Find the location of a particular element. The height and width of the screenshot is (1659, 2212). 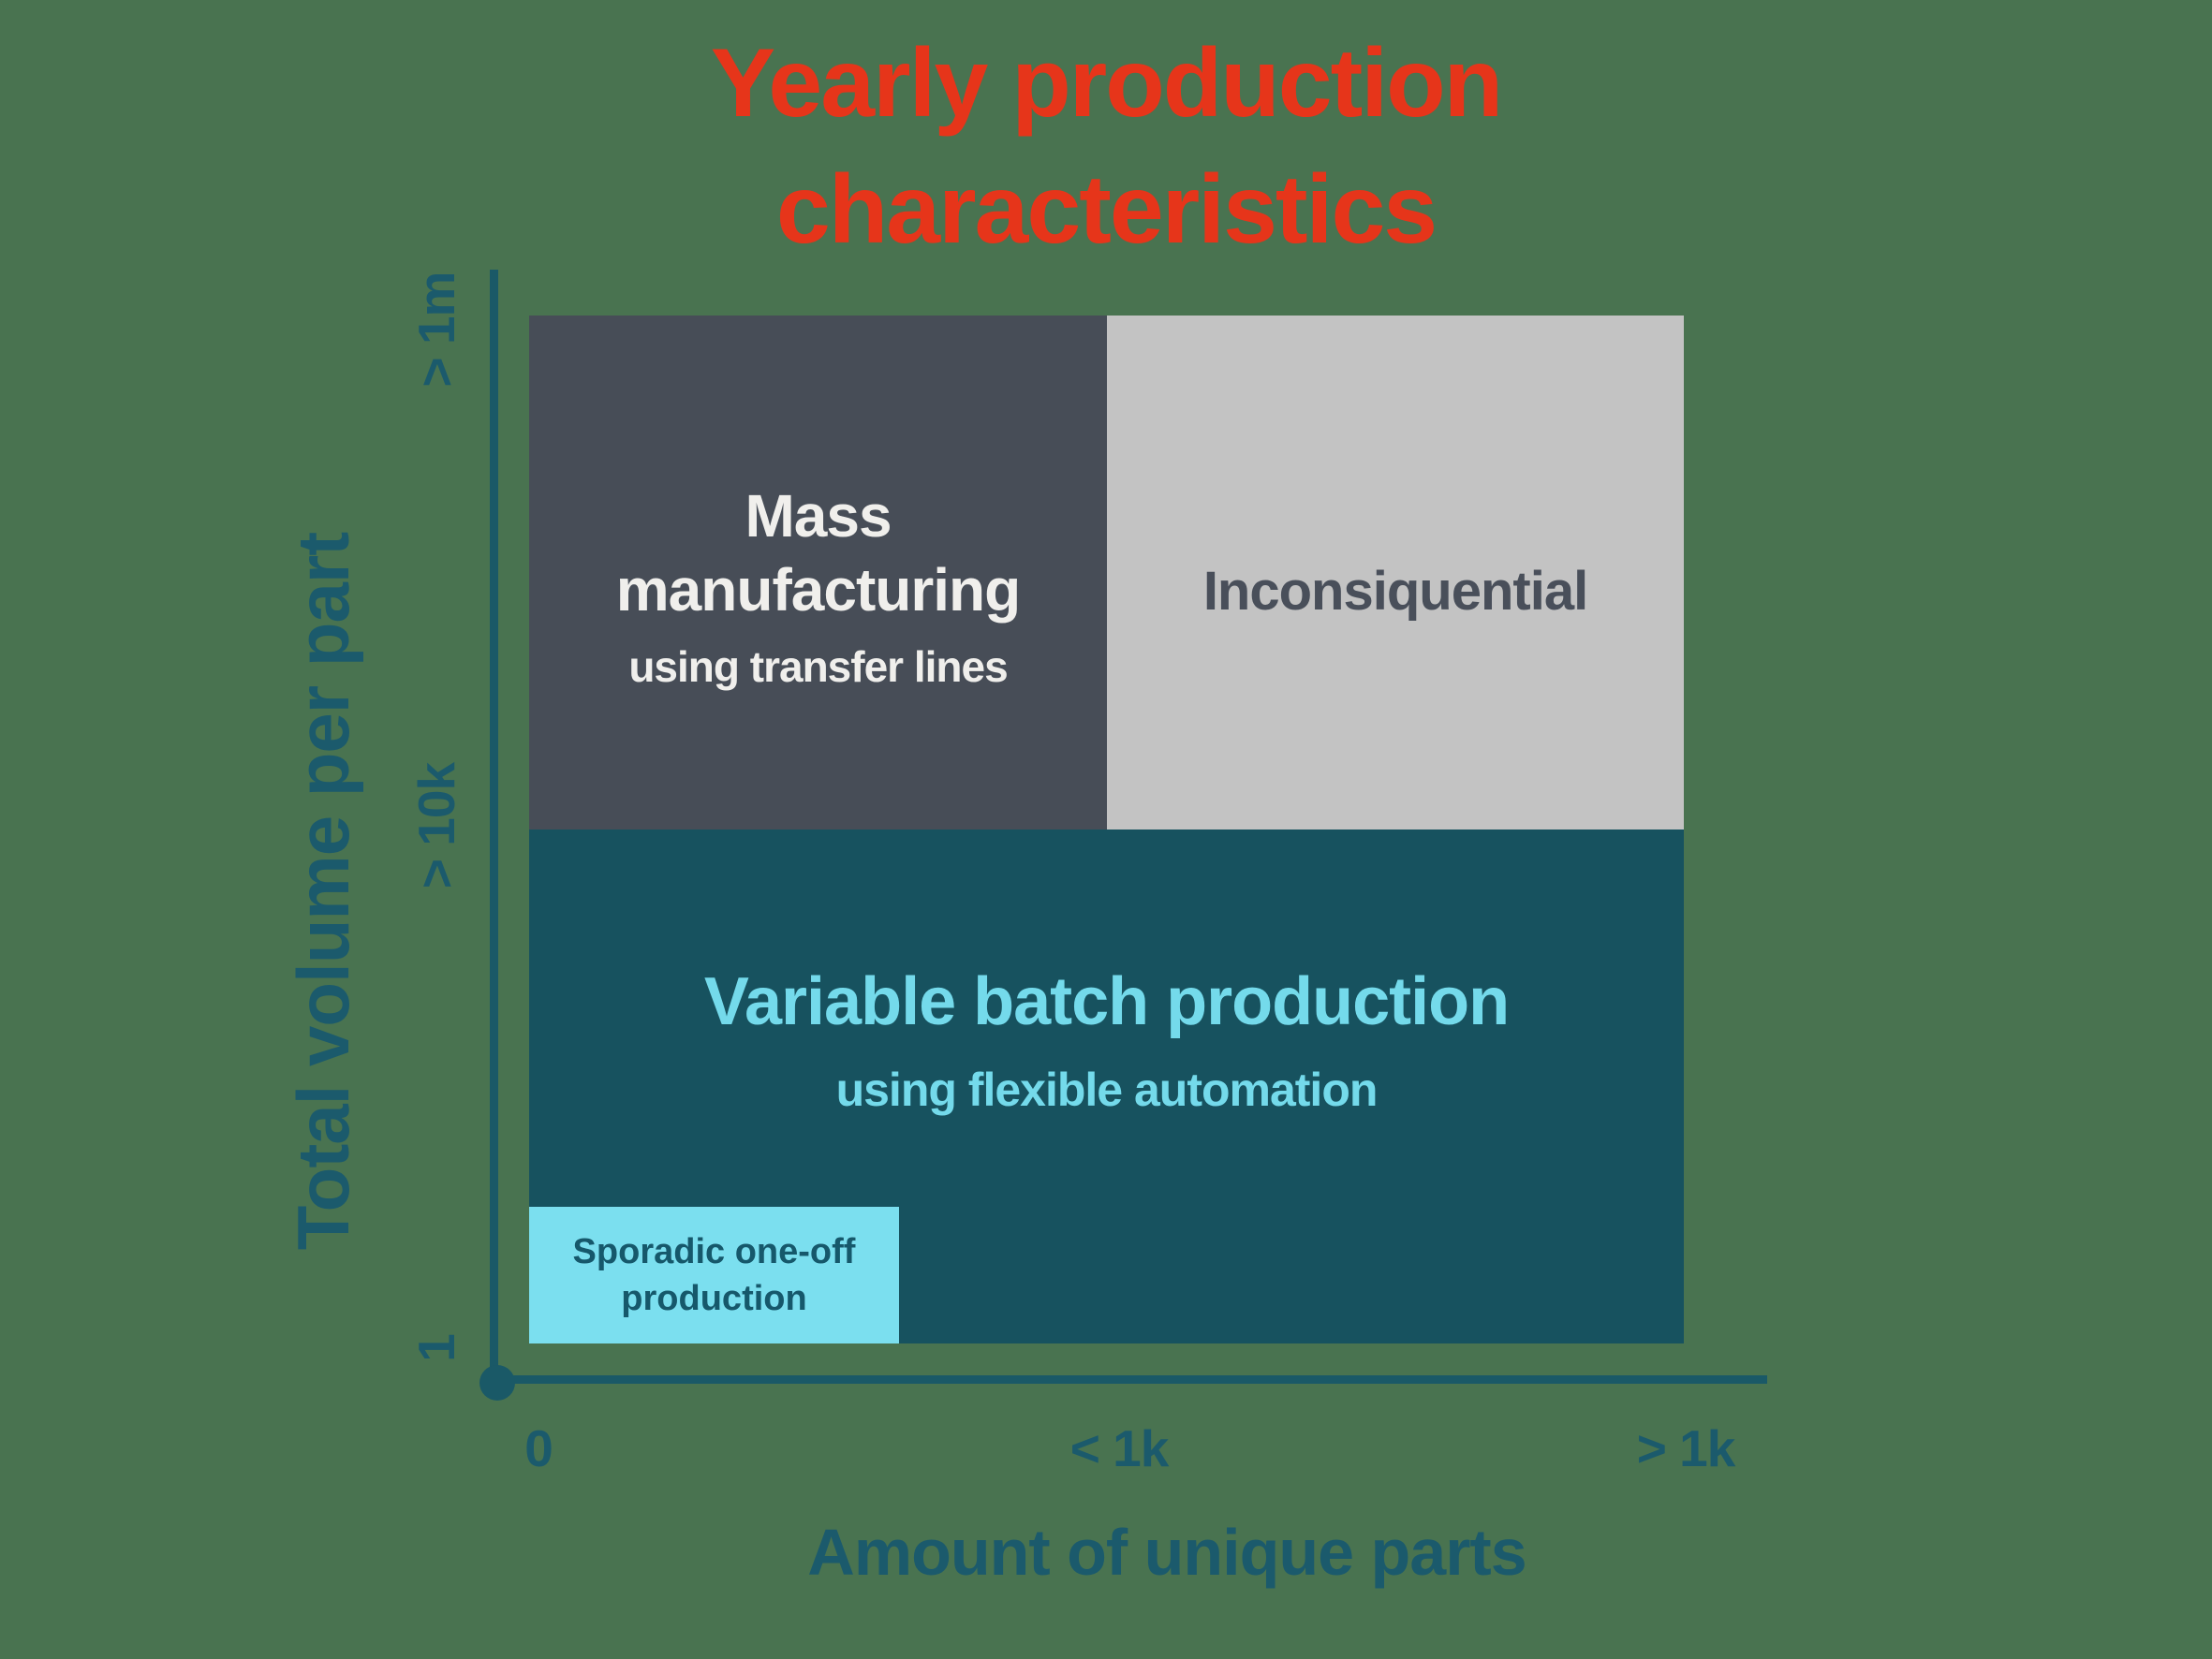

region-mass-manufacturing-sublabel: using transfer lines is located at coordinates (818, 666).